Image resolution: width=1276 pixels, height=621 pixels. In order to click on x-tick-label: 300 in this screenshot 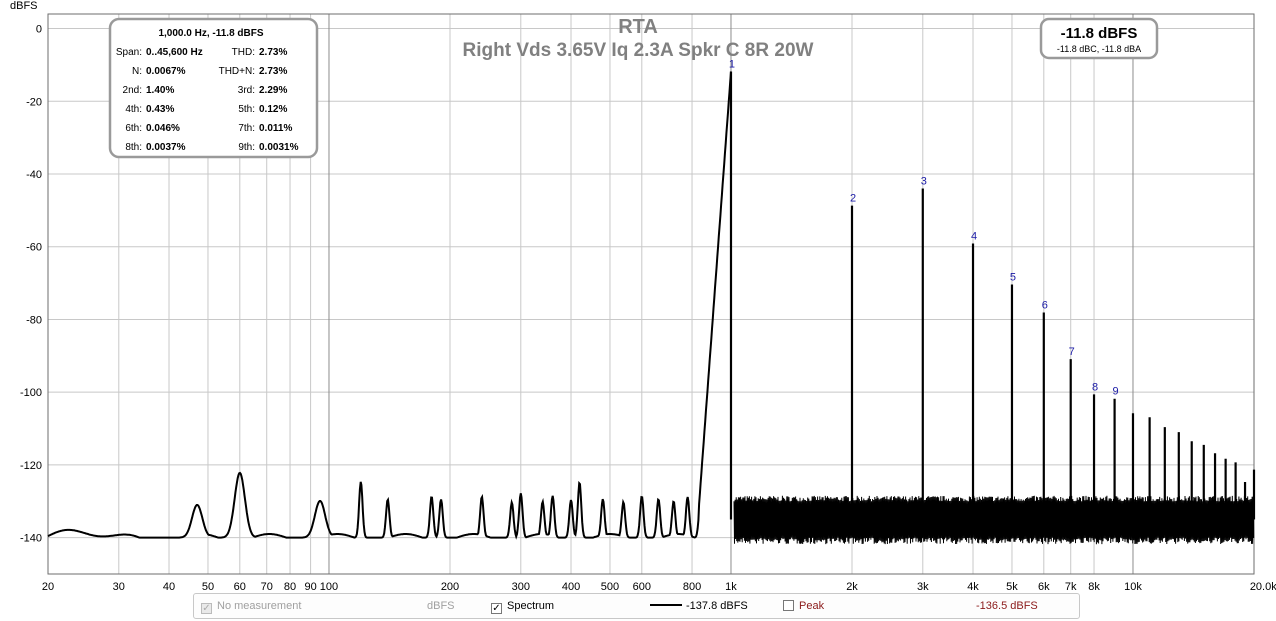, I will do `click(521, 587)`.